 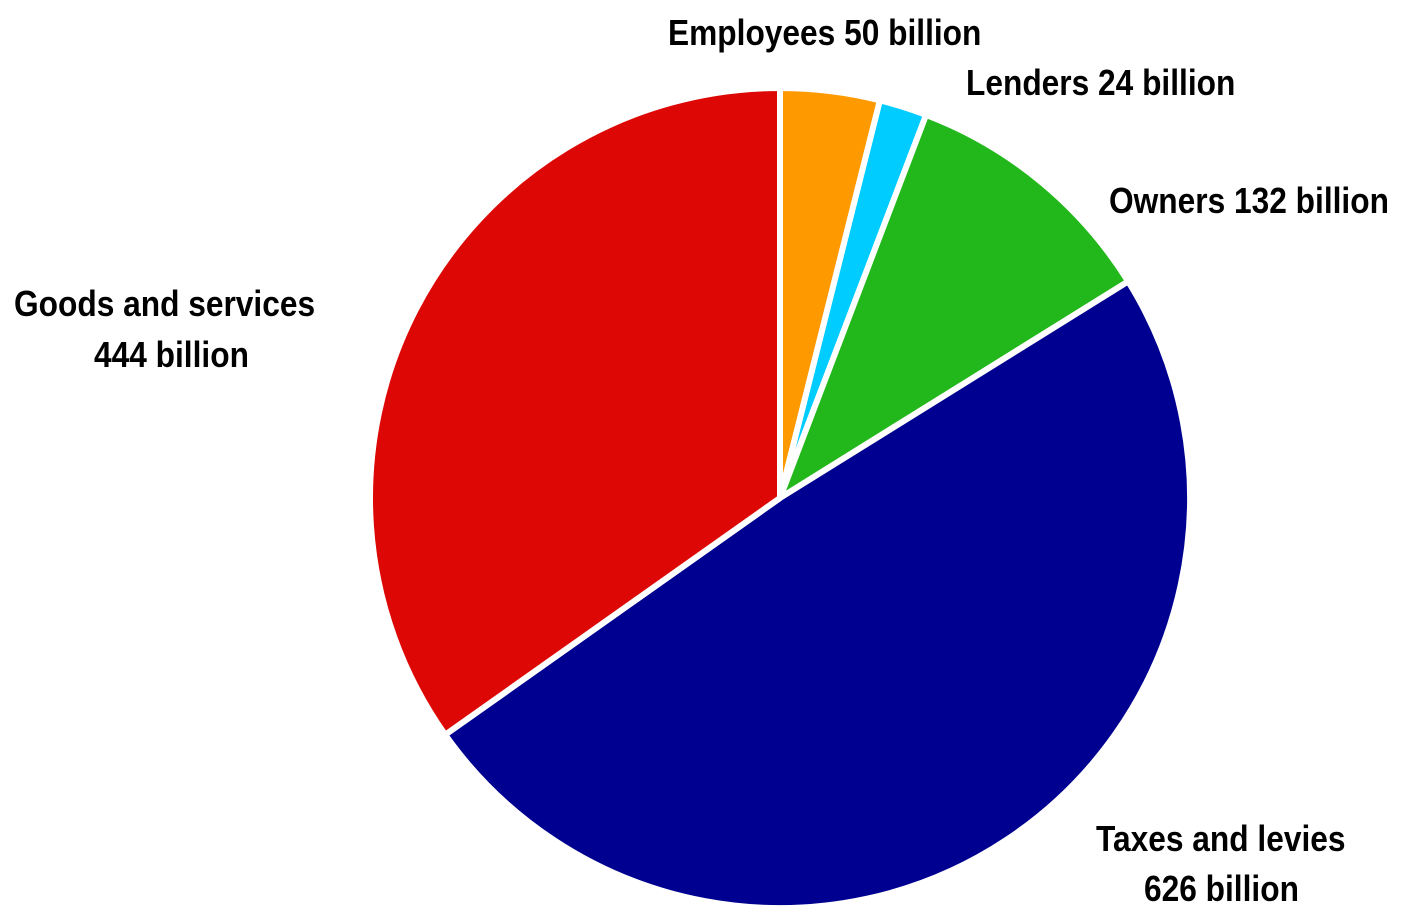 What do you see at coordinates (165, 303) in the screenshot?
I see `slice-label-goods-name: Goods and services` at bounding box center [165, 303].